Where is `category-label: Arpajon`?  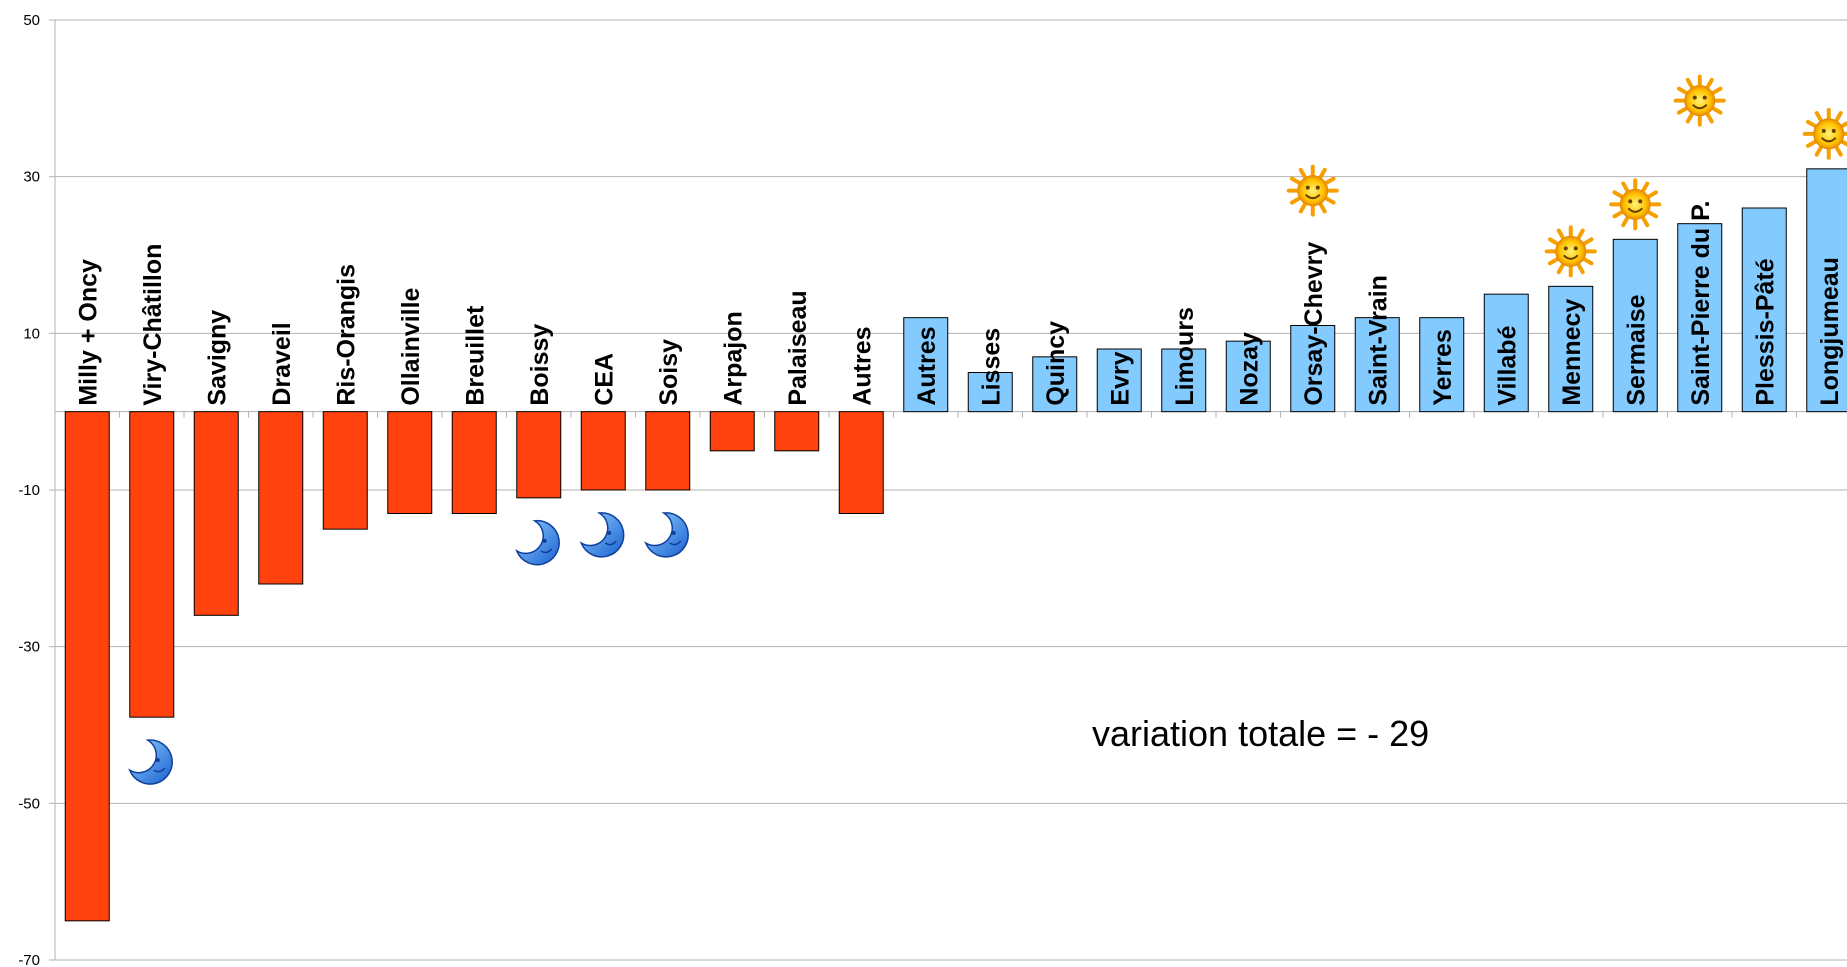 category-label: Arpajon is located at coordinates (733, 358).